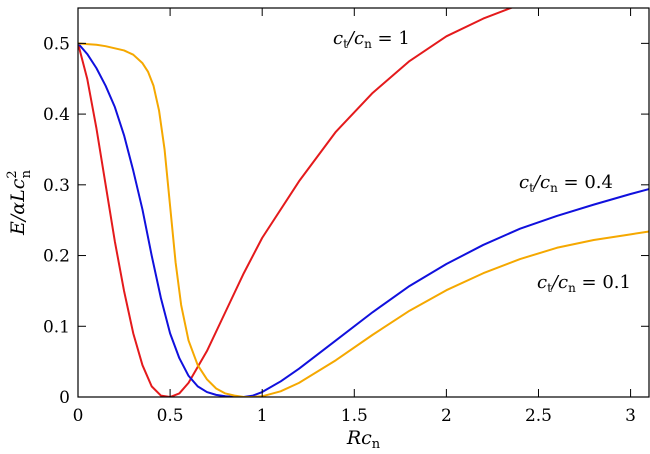  I want to click on x-tick-label: 2, so click(446, 416).